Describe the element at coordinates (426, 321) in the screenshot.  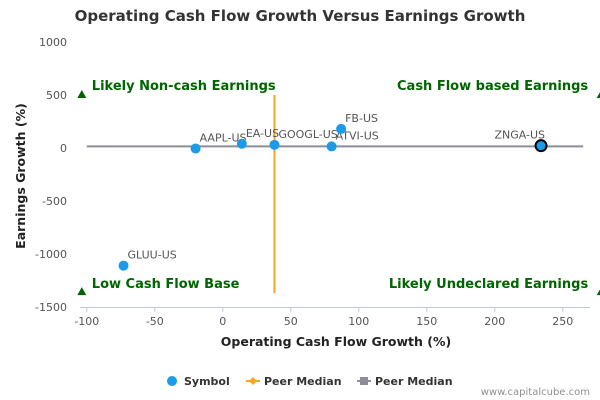
I see `x-tick-label: 150` at that location.